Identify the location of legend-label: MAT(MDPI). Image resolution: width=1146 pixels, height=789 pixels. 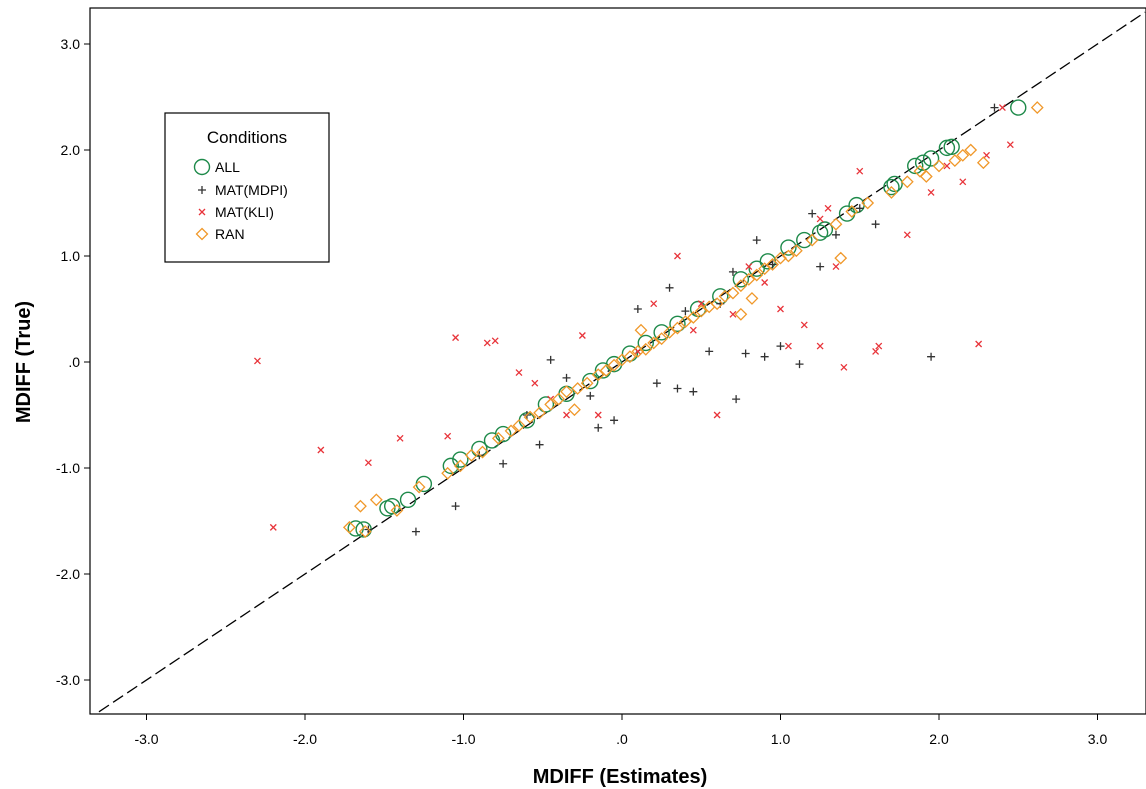
(251, 190).